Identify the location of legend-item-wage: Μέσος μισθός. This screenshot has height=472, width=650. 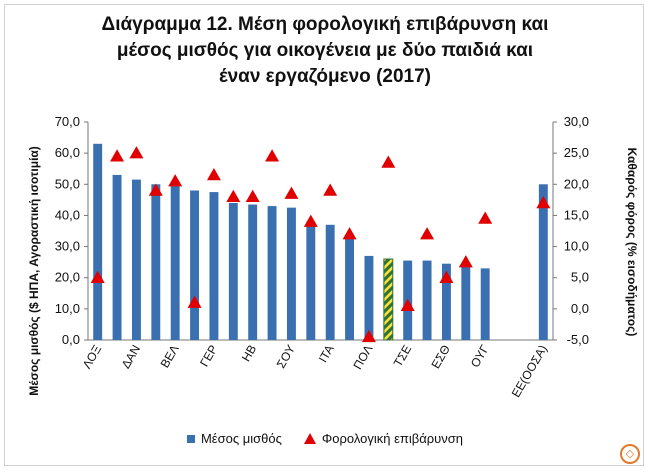
(234, 438).